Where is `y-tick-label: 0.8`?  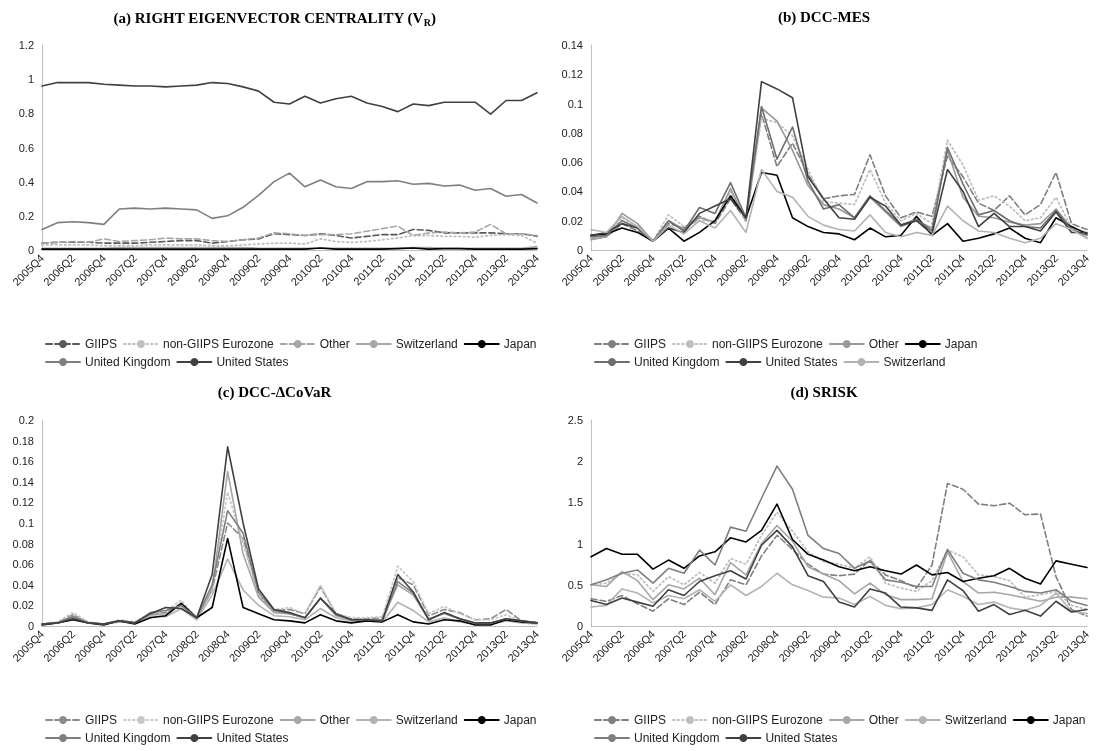 y-tick-label: 0.8 is located at coordinates (26, 113).